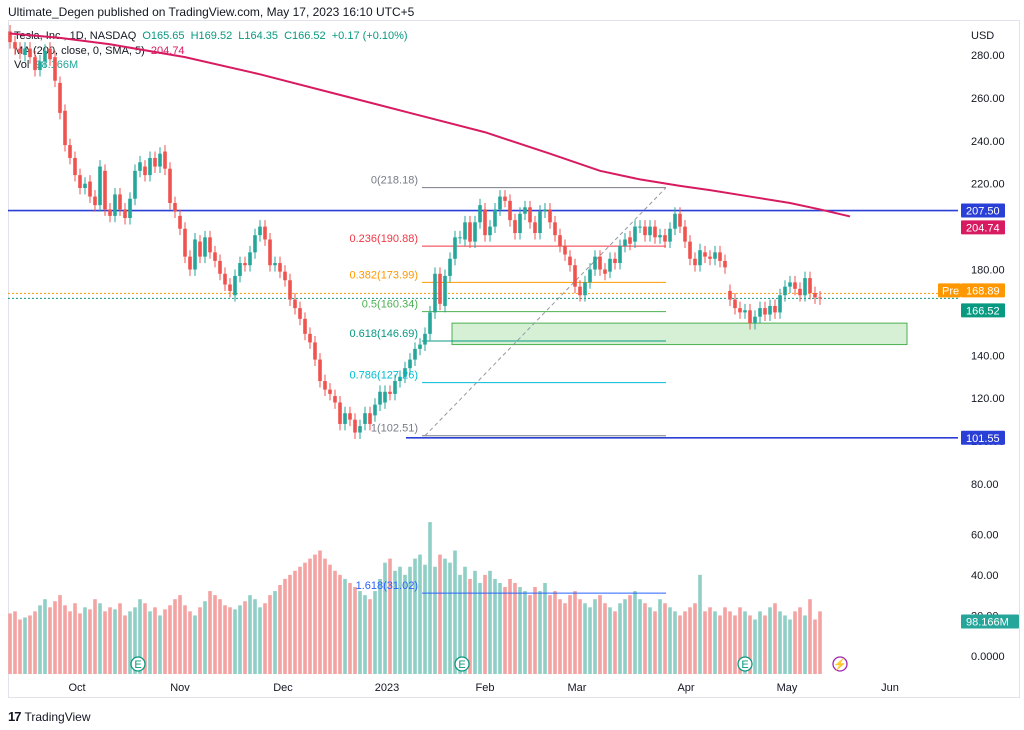 This screenshot has width=1024, height=730. I want to click on earnings-icon-label: E, so click(137, 665).